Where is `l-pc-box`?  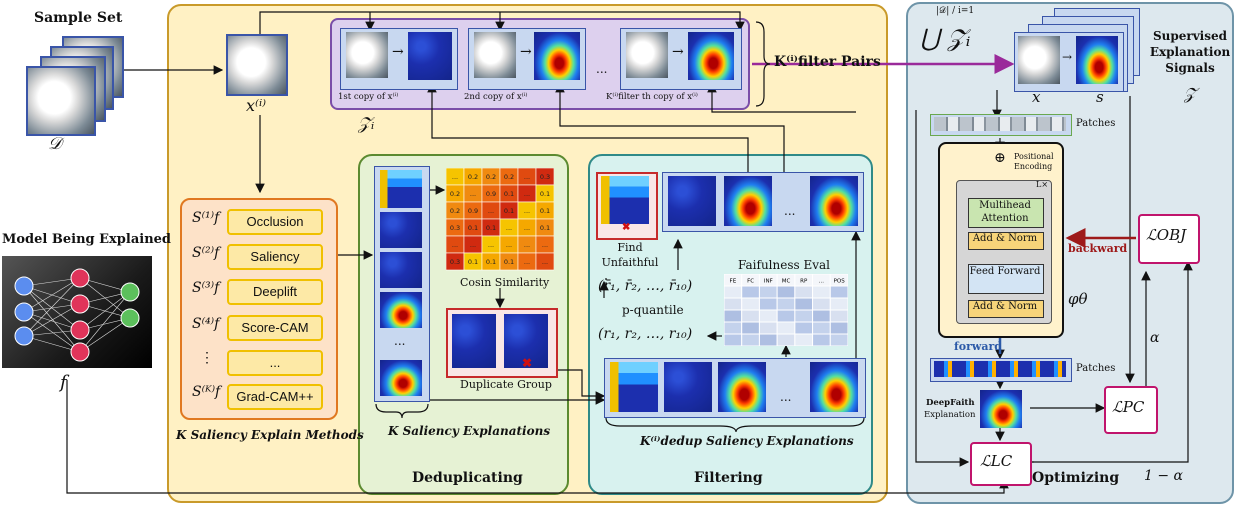 l-pc-box is located at coordinates (1131, 410).